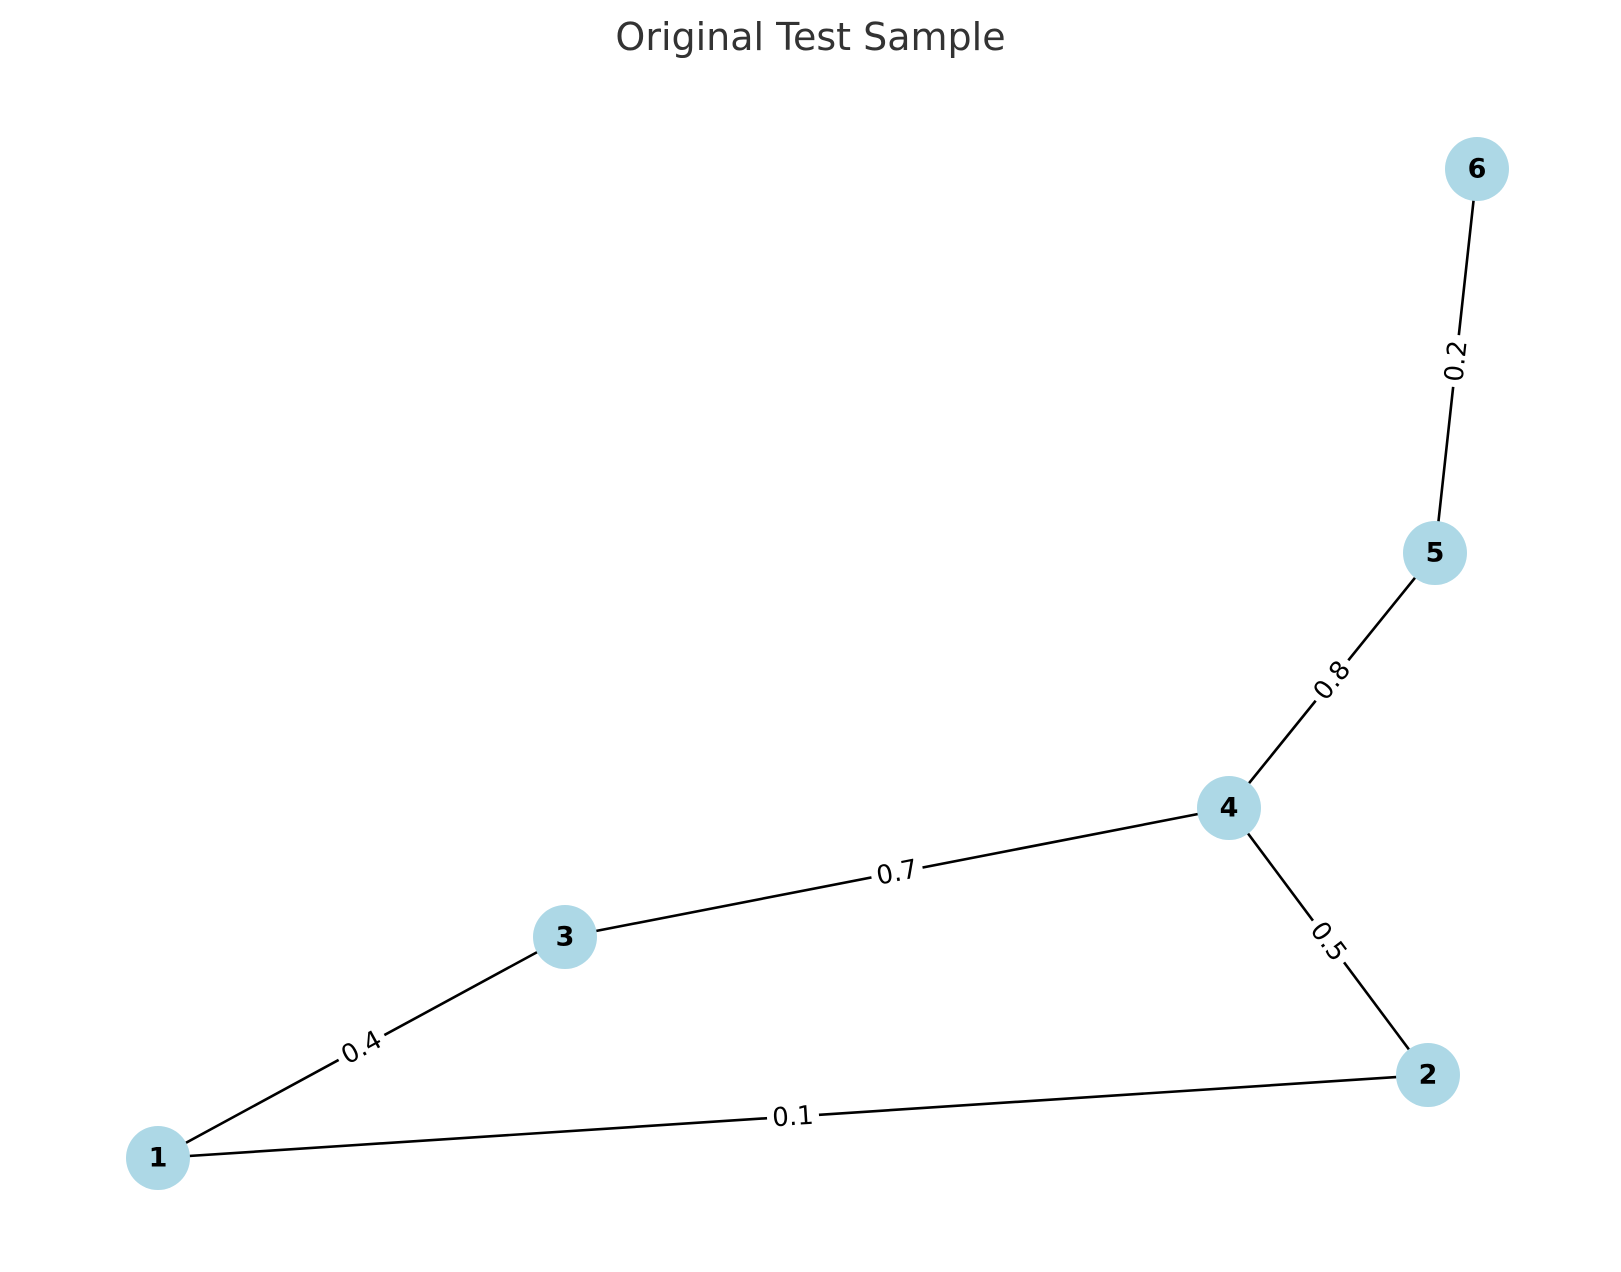 The height and width of the screenshot is (1272, 1621). I want to click on edge-weight-5-6: 0.2, so click(1456, 361).